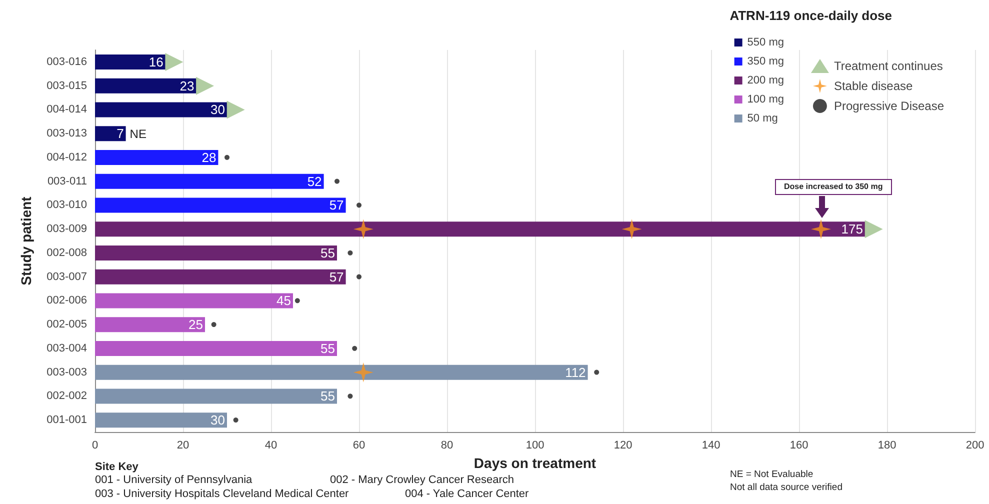 The image size is (989, 504). I want to click on y-tick-label: 003-011, so click(67, 181).